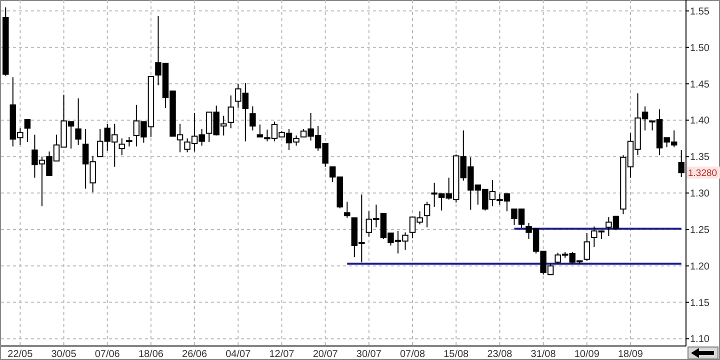  I want to click on y-tick-label: 1.30, so click(700, 194).